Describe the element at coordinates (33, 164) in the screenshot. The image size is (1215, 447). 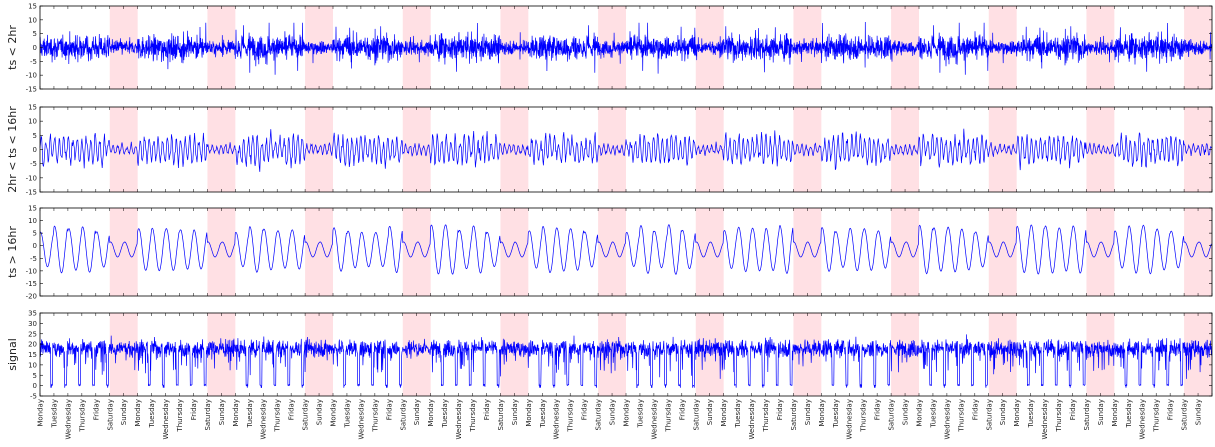
I see `y-tick-label: -5` at that location.